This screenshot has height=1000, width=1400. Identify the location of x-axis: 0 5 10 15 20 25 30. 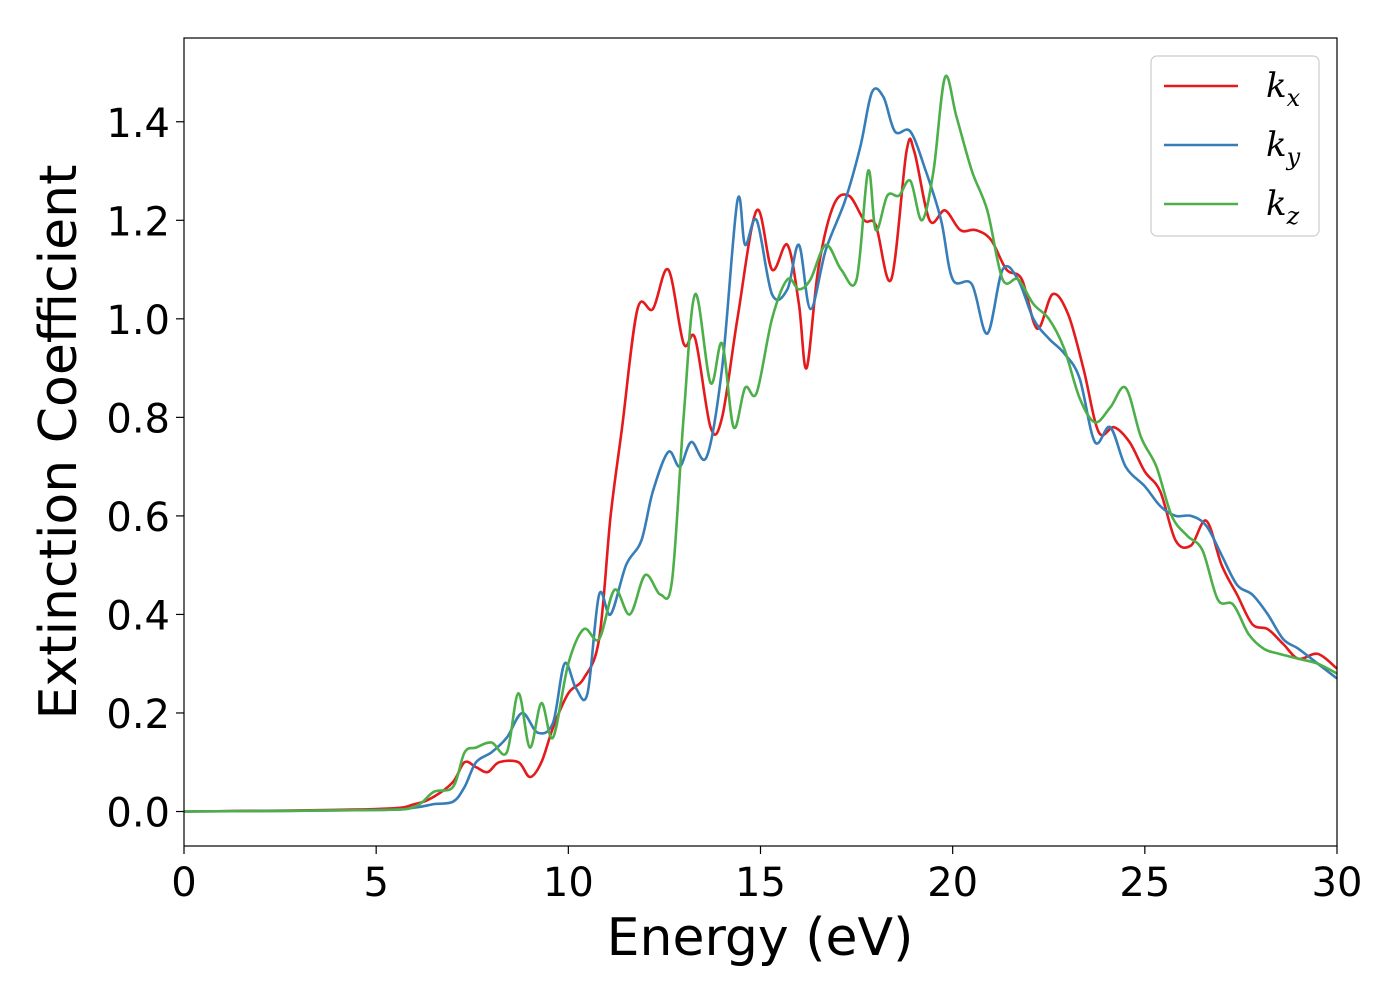
(766, 876).